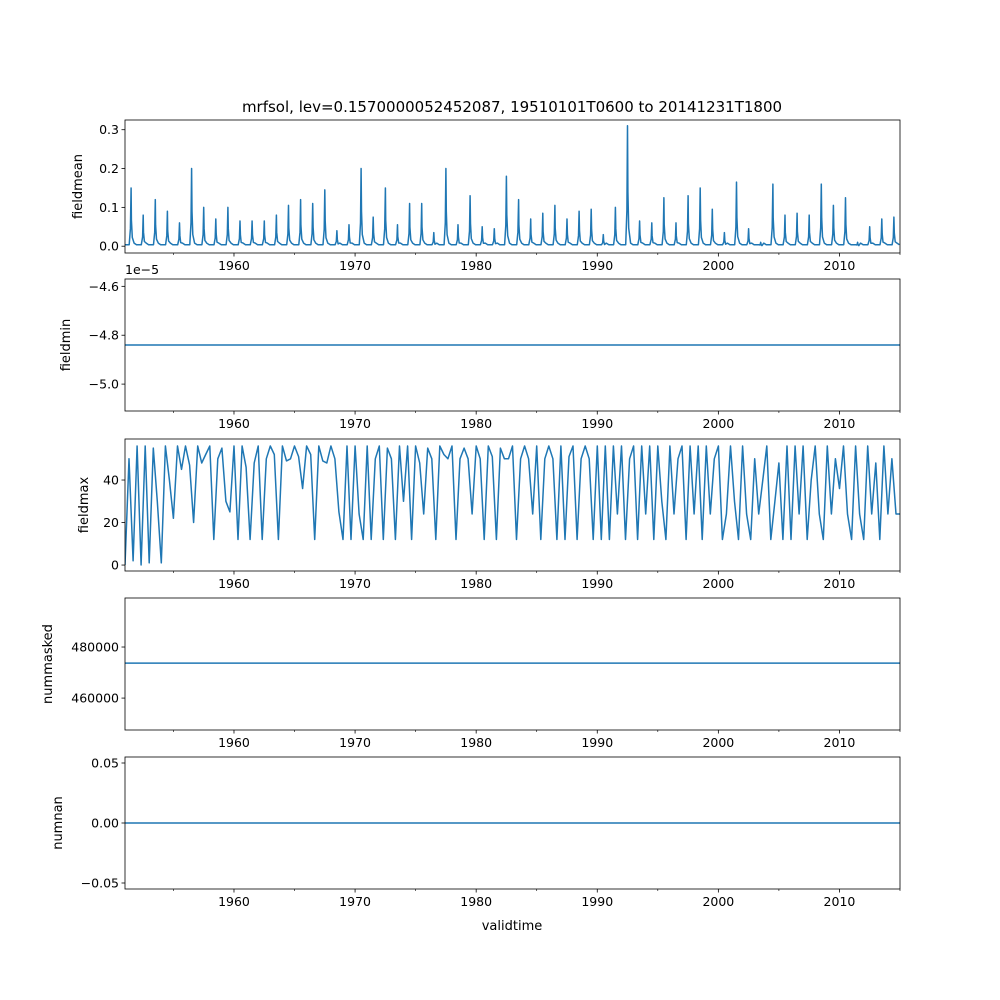 The height and width of the screenshot is (1000, 1000). What do you see at coordinates (104, 384) in the screenshot?
I see `y-tick-label: −5.0` at bounding box center [104, 384].